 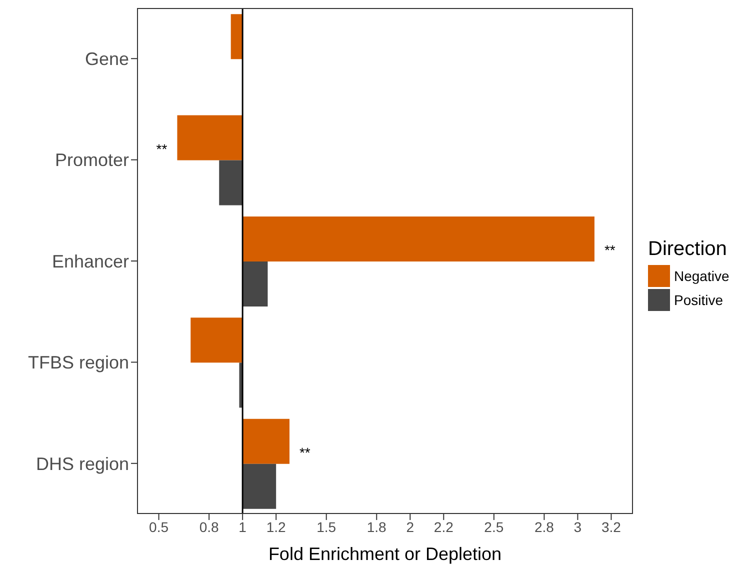 What do you see at coordinates (376, 526) in the screenshot?
I see `x-tick-label: 1.8` at bounding box center [376, 526].